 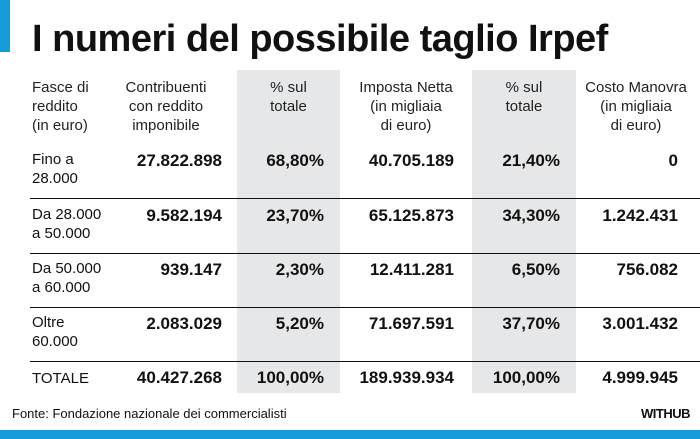 What do you see at coordinates (647, 269) in the screenshot?
I see `cell-costo: 756.082` at bounding box center [647, 269].